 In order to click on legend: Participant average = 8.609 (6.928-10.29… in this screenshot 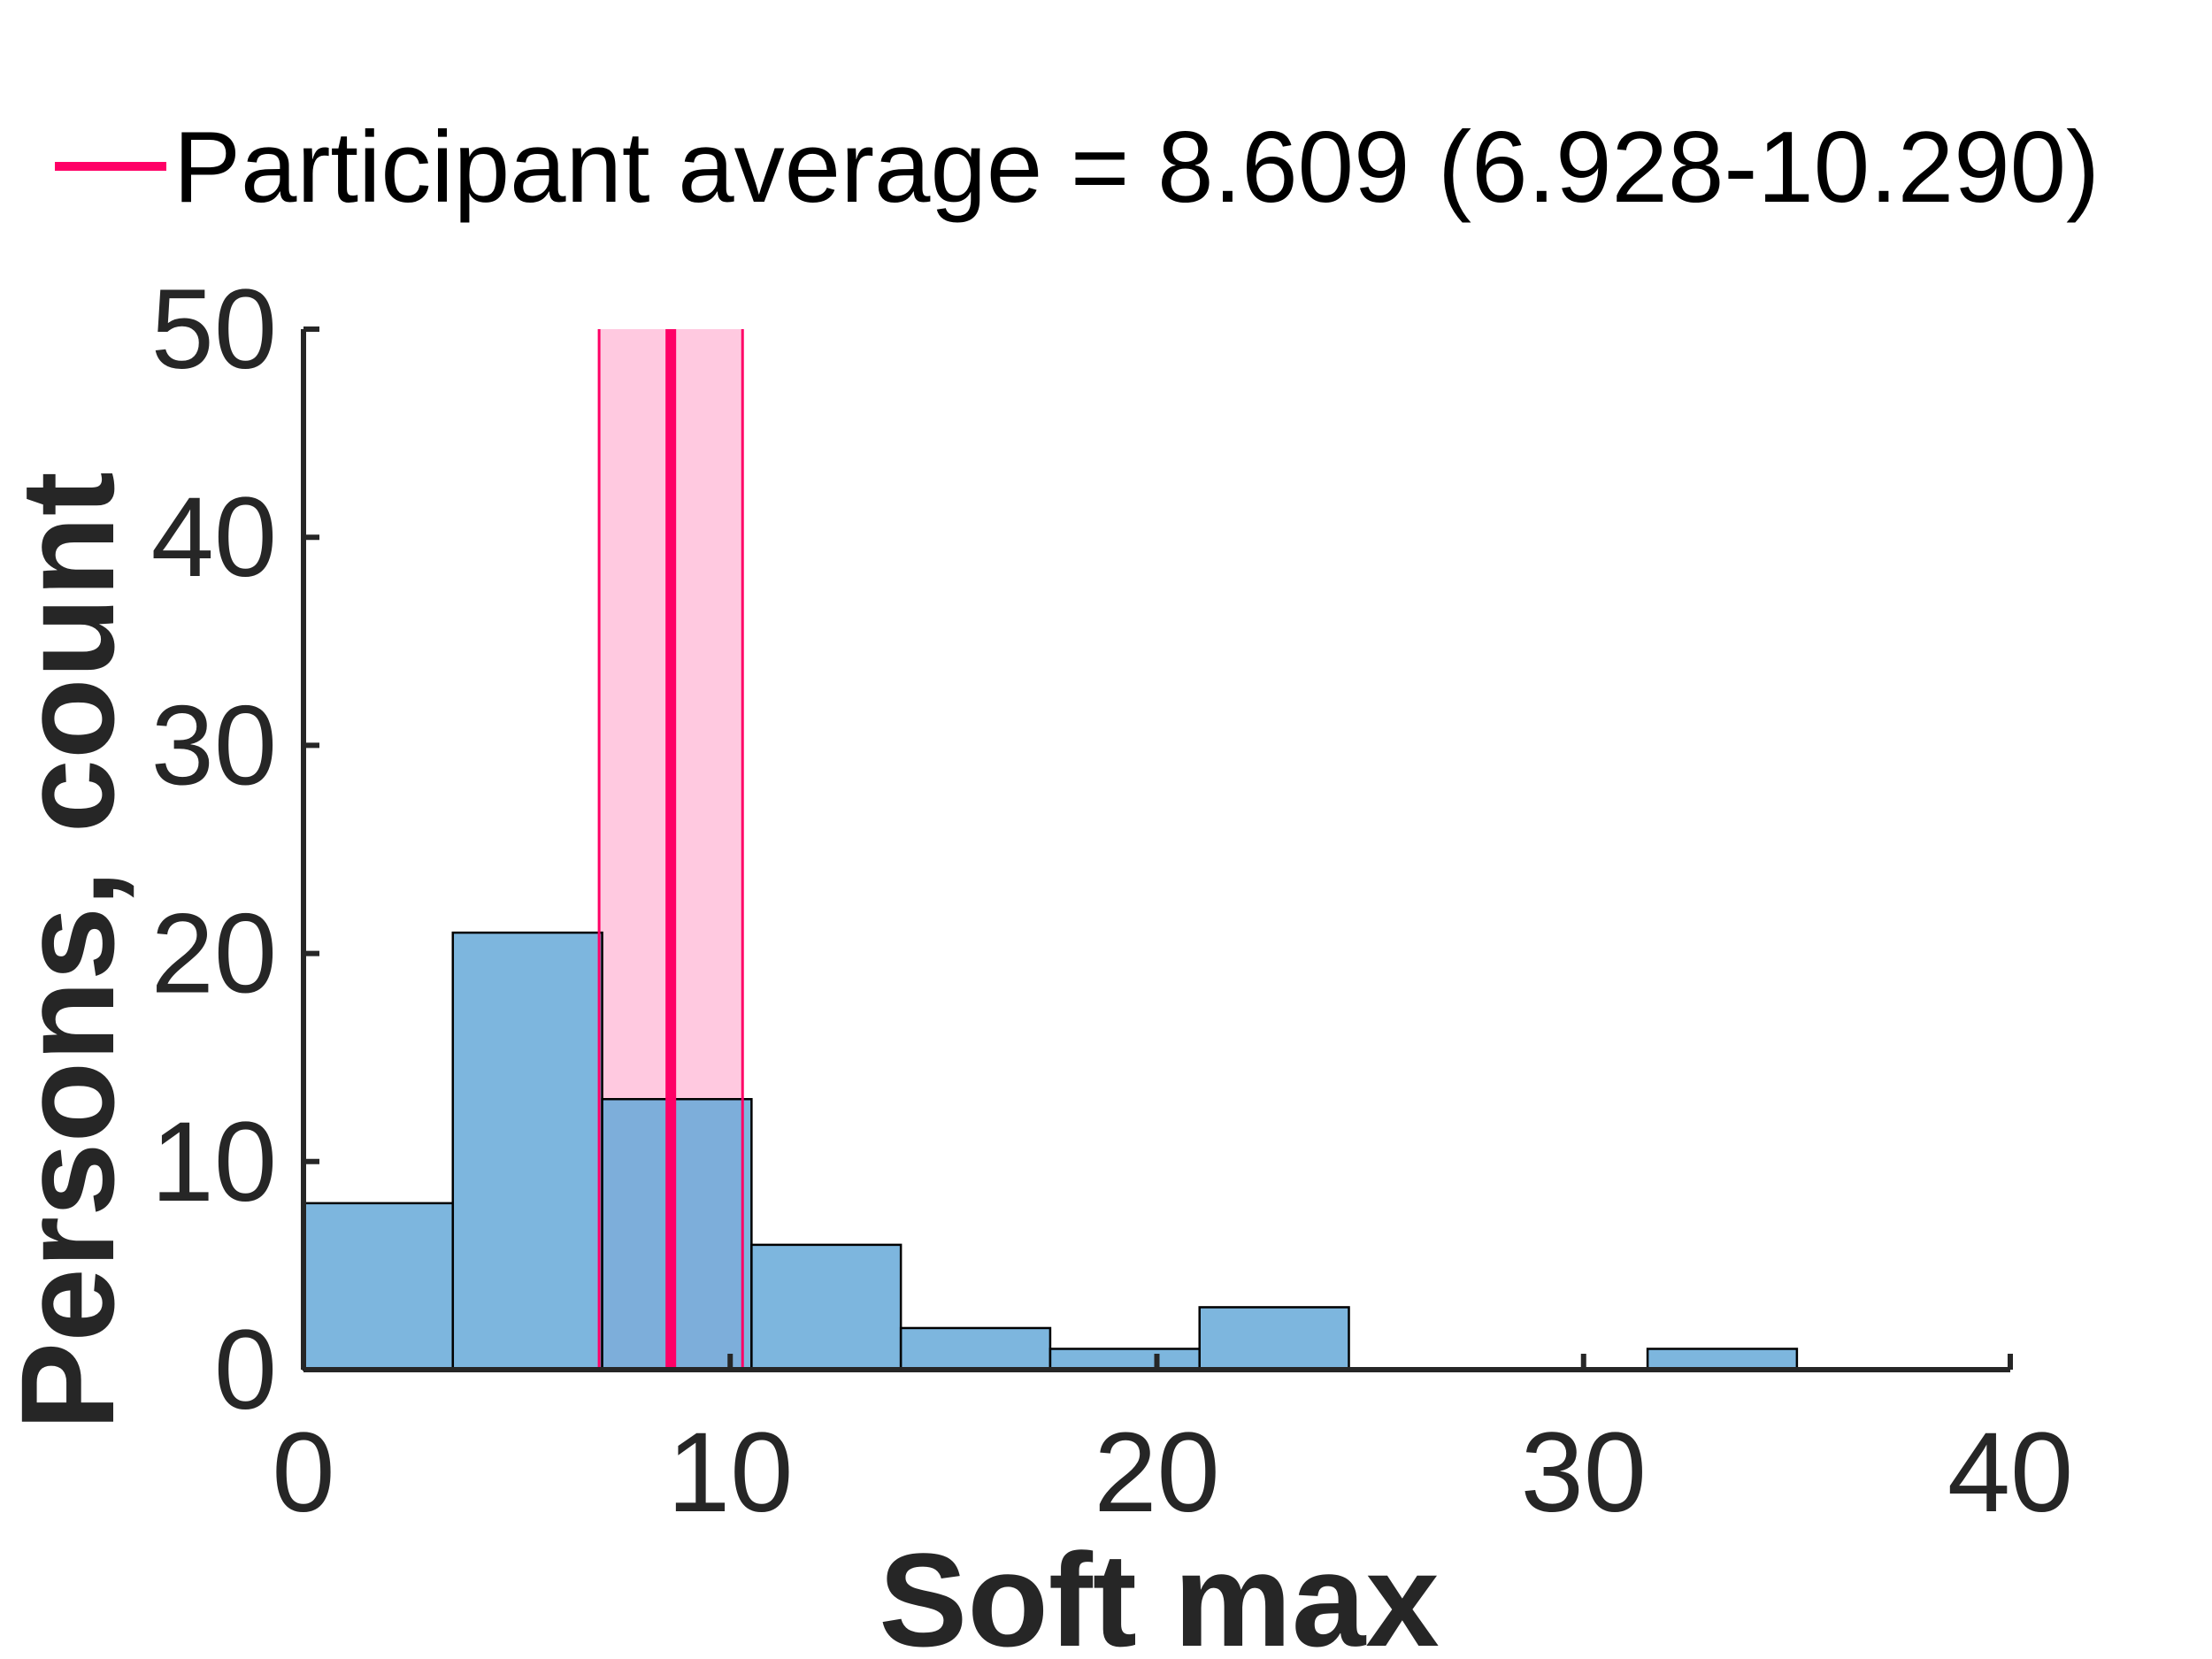, I will do `click(1078, 167)`.